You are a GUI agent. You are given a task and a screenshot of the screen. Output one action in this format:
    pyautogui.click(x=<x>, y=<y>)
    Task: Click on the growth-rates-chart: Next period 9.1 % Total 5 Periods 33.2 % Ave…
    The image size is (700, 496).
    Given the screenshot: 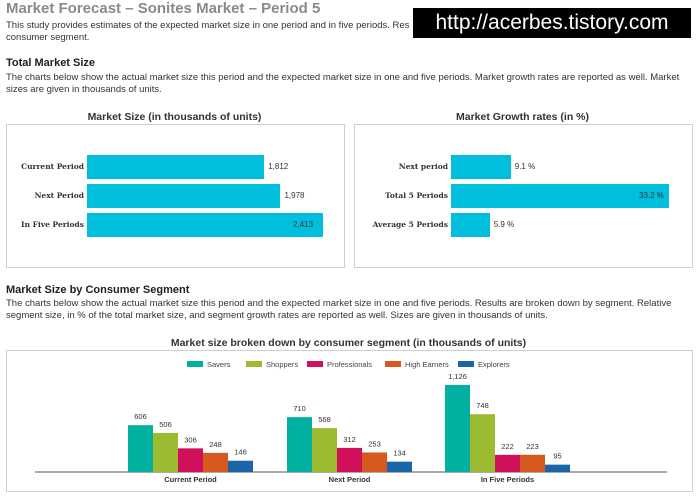 What is the action you would take?
    pyautogui.click(x=523, y=196)
    